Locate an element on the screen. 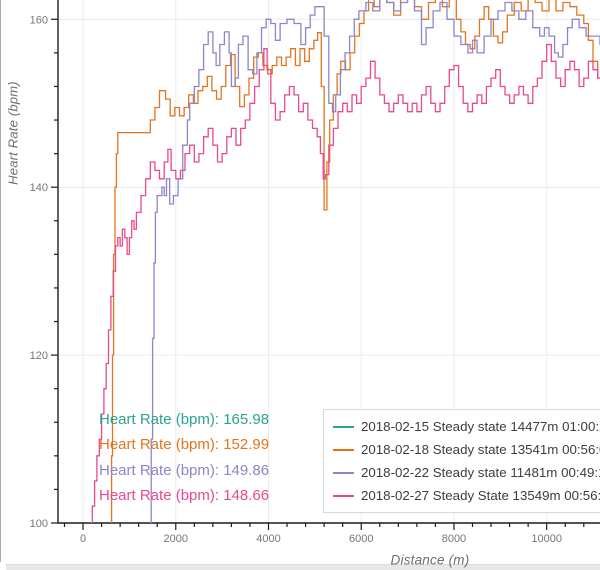  legend-item-label: 2018-02-27 Steady State 13549m 00:56:4 is located at coordinates (480, 495).